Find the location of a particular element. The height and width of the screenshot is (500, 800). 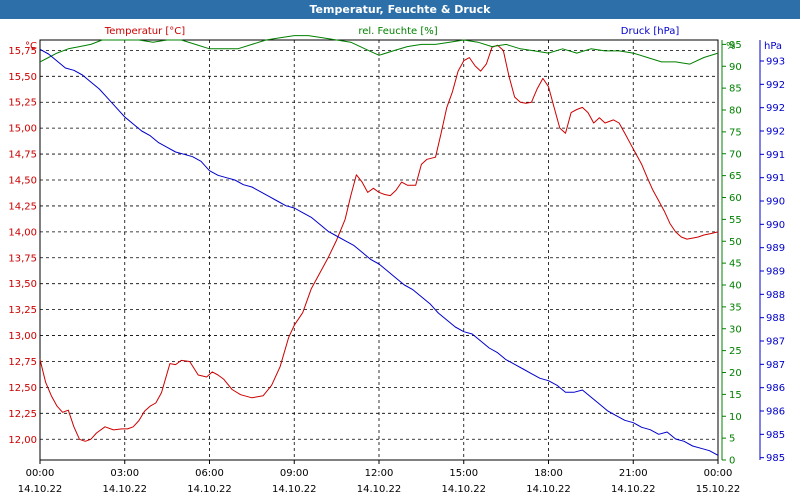

left-axis-tick: 15,75 is located at coordinates (22, 51).